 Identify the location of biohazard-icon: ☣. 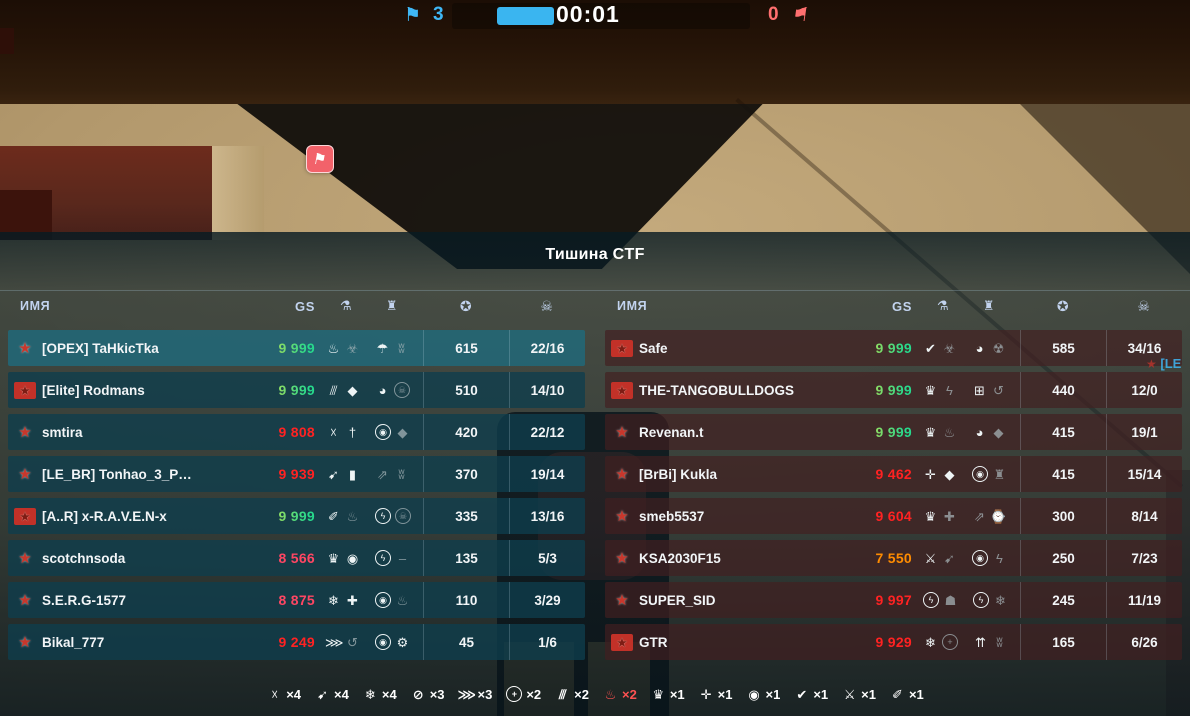
(352, 348).